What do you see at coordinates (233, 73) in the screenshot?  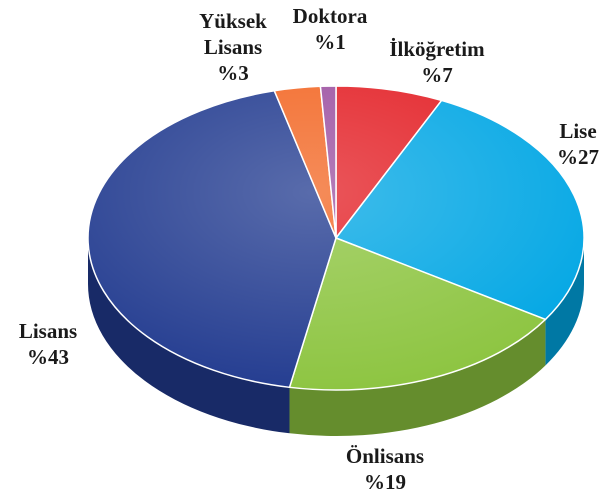 I see `value-label: %3` at bounding box center [233, 73].